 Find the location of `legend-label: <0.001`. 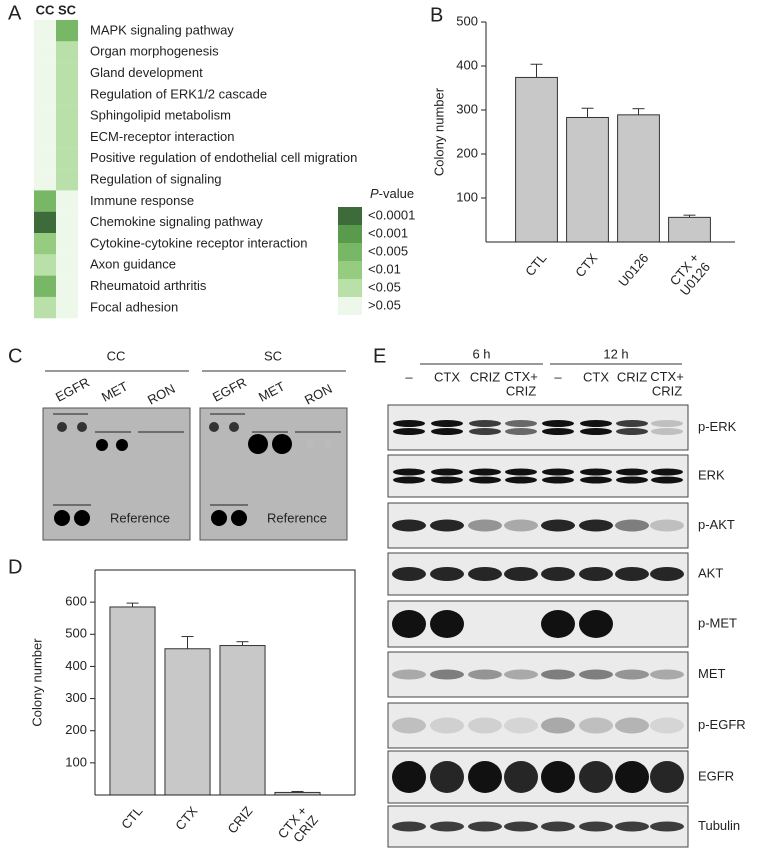

legend-label: <0.001 is located at coordinates (388, 232).